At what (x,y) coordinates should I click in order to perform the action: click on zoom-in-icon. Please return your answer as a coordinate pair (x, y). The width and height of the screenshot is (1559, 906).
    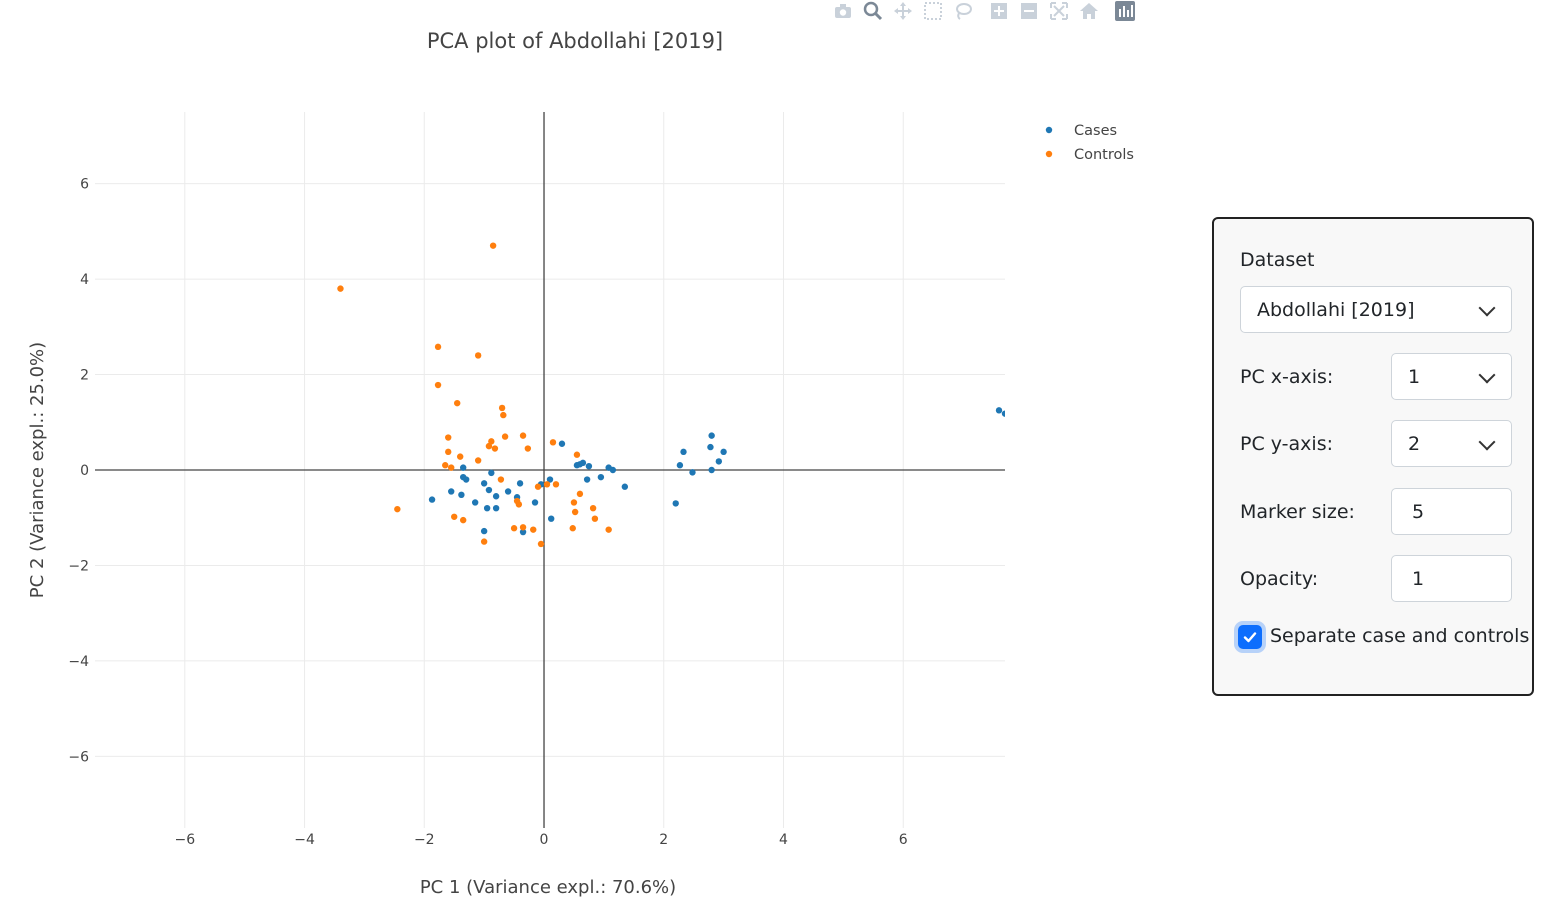
    Looking at the image, I should click on (999, 11).